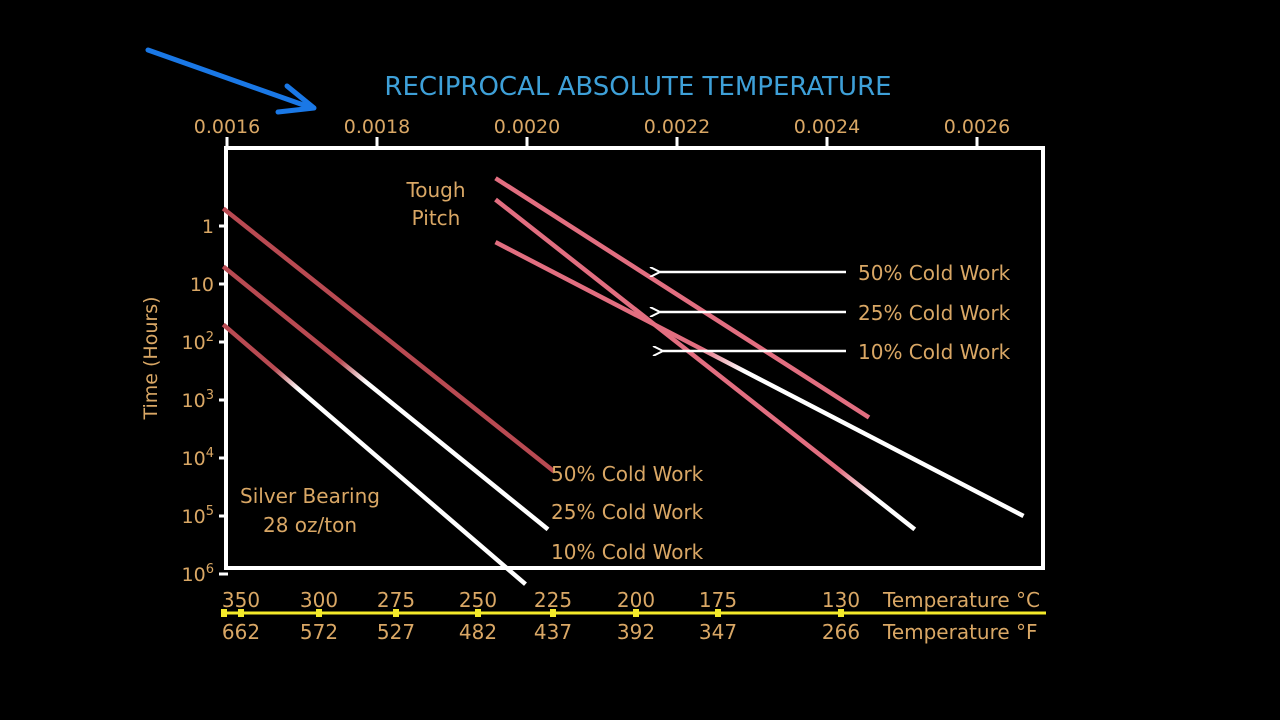 The image size is (1280, 720). I want to click on y-tick-label: 10⁶, so click(198, 574).